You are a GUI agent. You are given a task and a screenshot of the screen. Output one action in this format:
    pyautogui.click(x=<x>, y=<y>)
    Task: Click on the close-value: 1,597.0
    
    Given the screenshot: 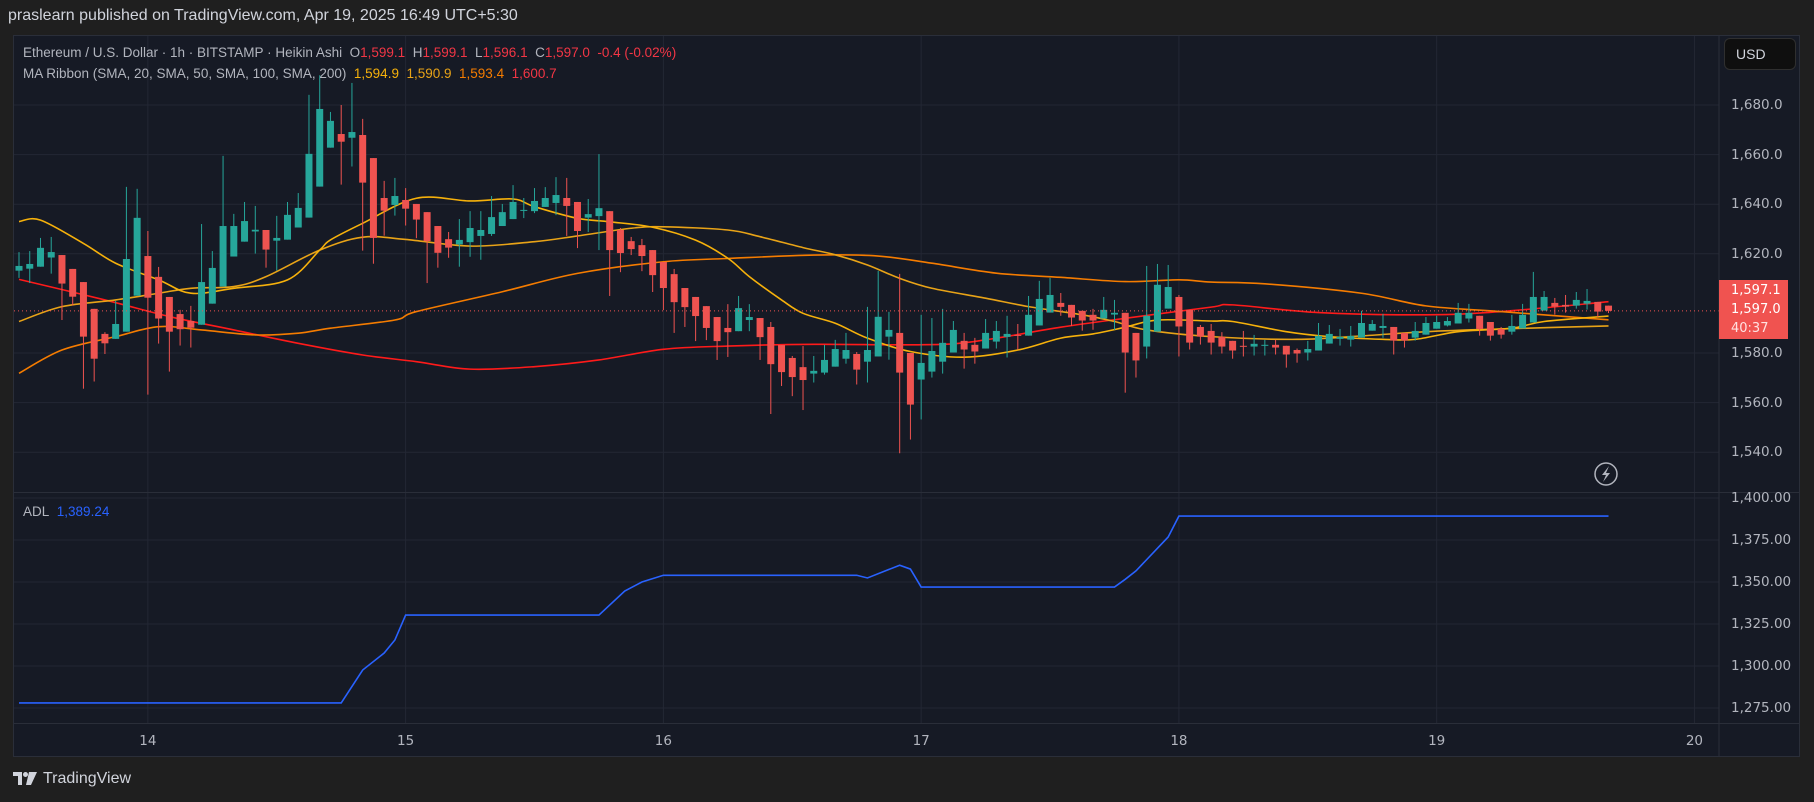 What is the action you would take?
    pyautogui.click(x=567, y=52)
    